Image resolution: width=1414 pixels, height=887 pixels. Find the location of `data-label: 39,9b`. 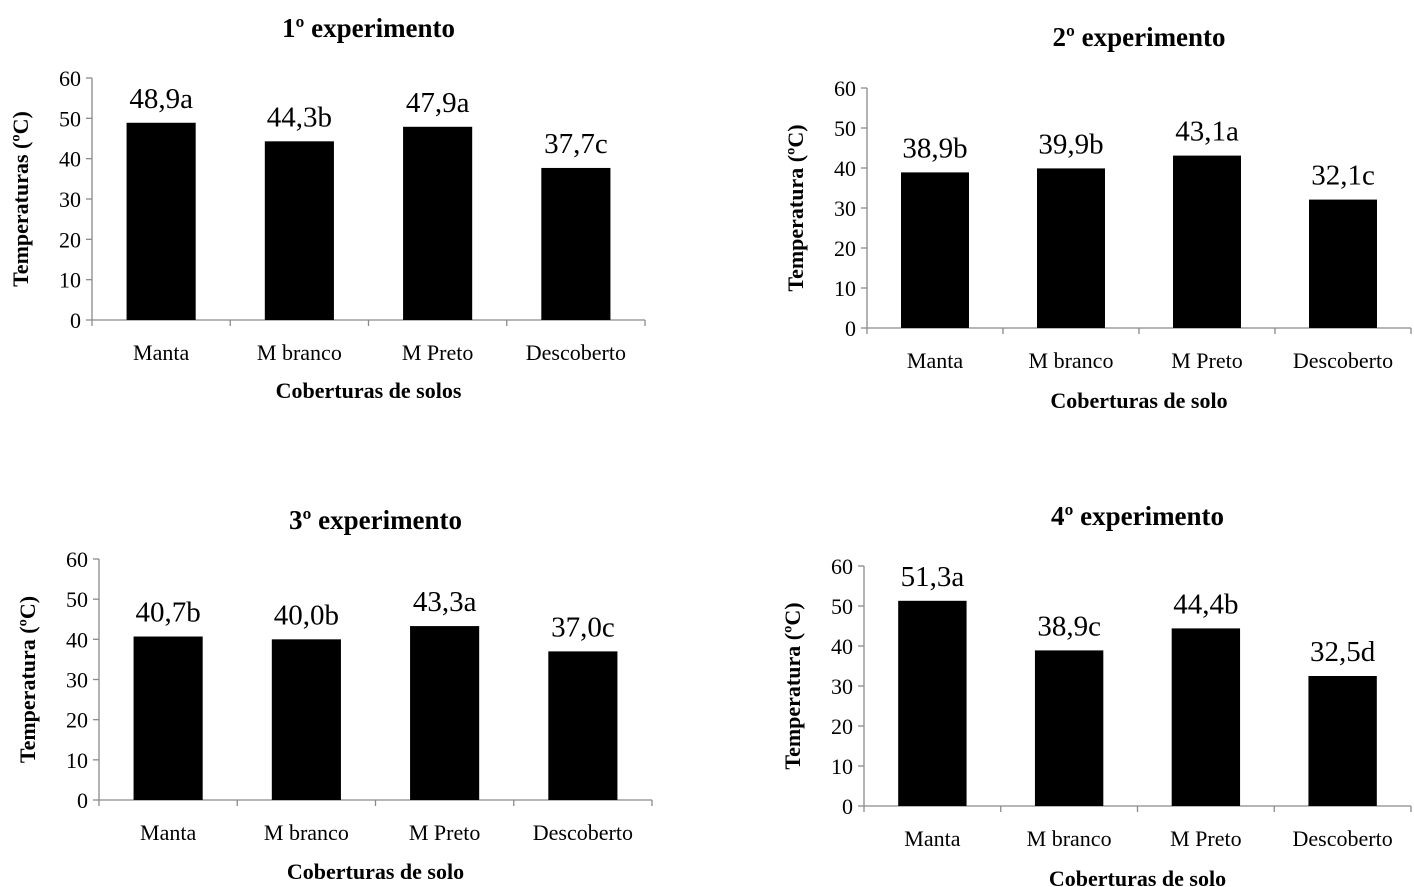

data-label: 39,9b is located at coordinates (1070, 144).